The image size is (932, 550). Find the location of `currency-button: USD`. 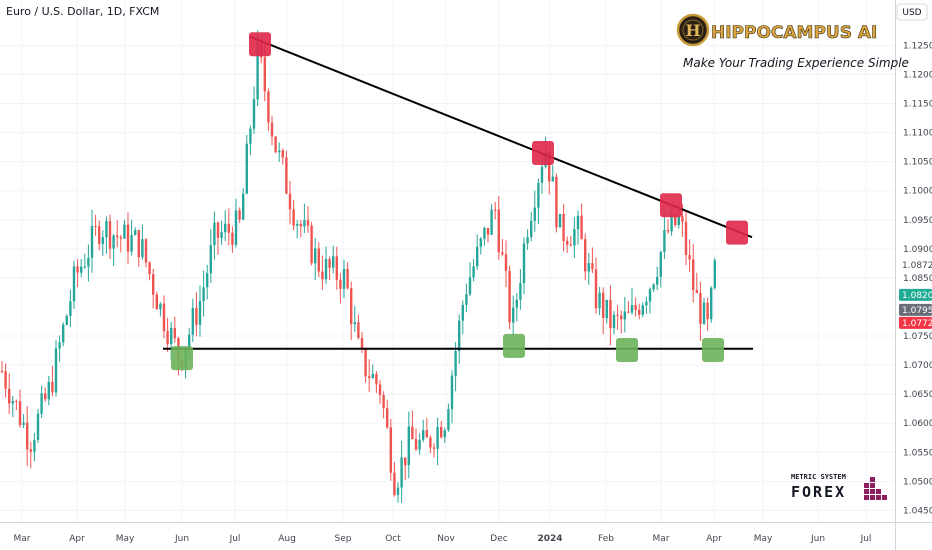

currency-button: USD is located at coordinates (912, 12).